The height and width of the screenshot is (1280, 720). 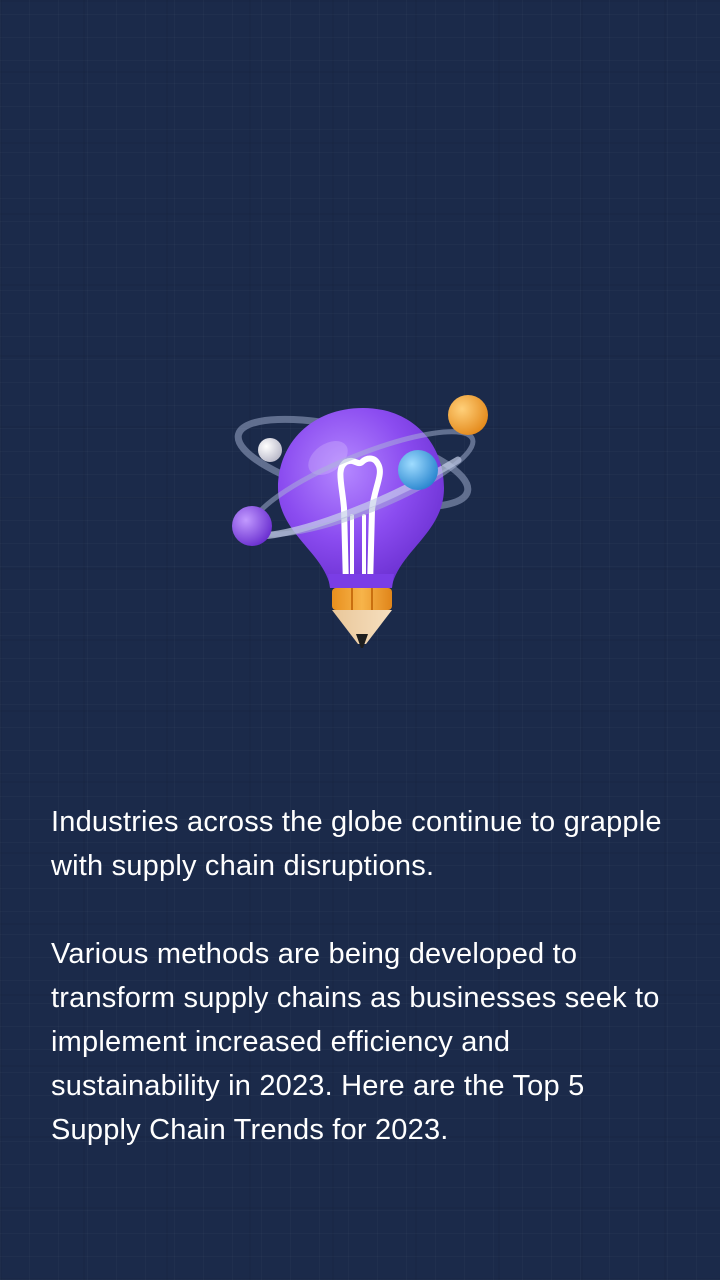 What do you see at coordinates (363, 520) in the screenshot?
I see `lightbulb-pencil-atom-icon` at bounding box center [363, 520].